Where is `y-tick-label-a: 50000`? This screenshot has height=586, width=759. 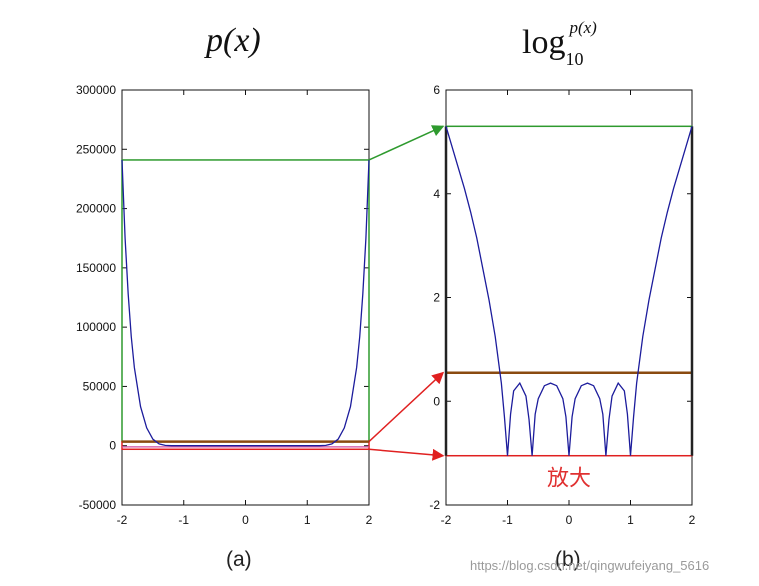
y-tick-label-a: 50000 is located at coordinates (100, 386).